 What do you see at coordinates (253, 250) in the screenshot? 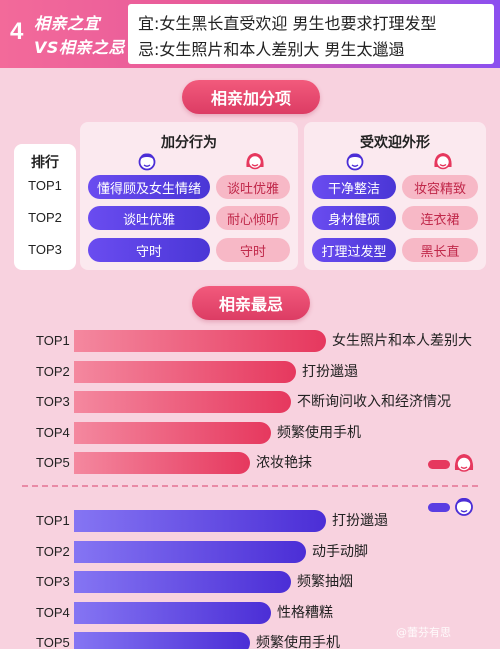
I see `behavior-female-tag: 守时` at bounding box center [253, 250].